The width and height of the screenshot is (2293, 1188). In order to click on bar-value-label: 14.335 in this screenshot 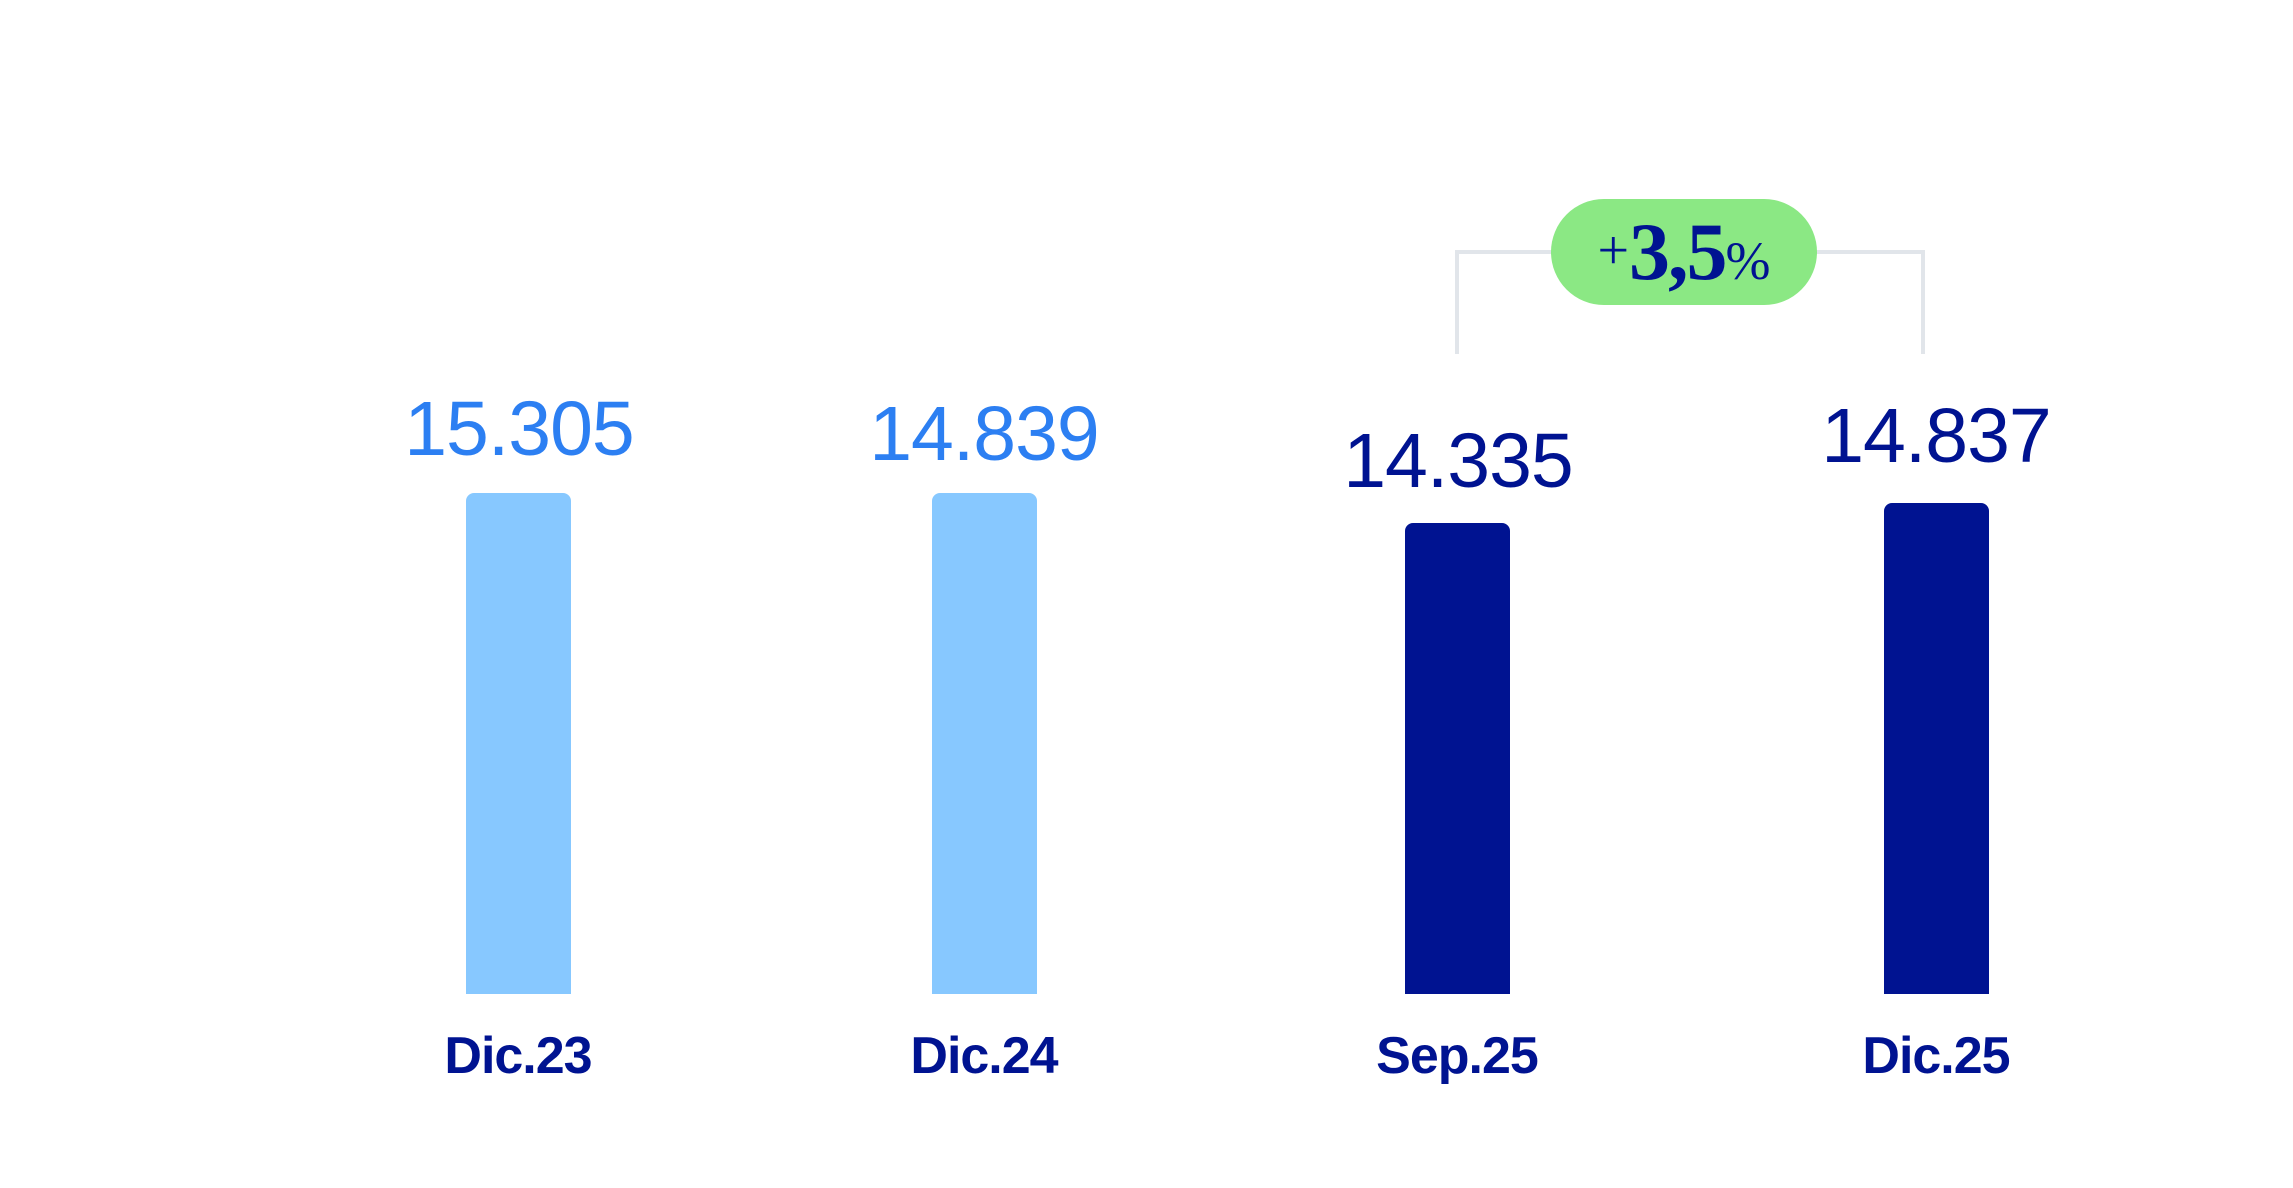, I will do `click(1458, 461)`.